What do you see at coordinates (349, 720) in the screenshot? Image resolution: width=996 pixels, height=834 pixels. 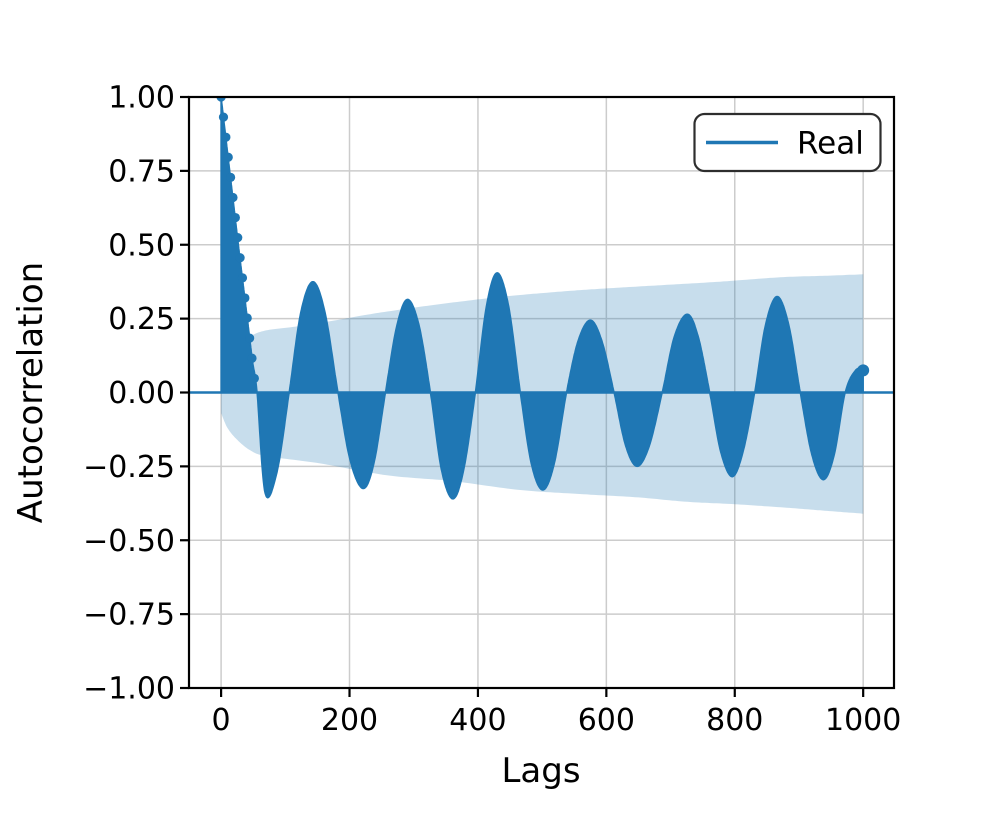 I see `x-tick-label: 200` at bounding box center [349, 720].